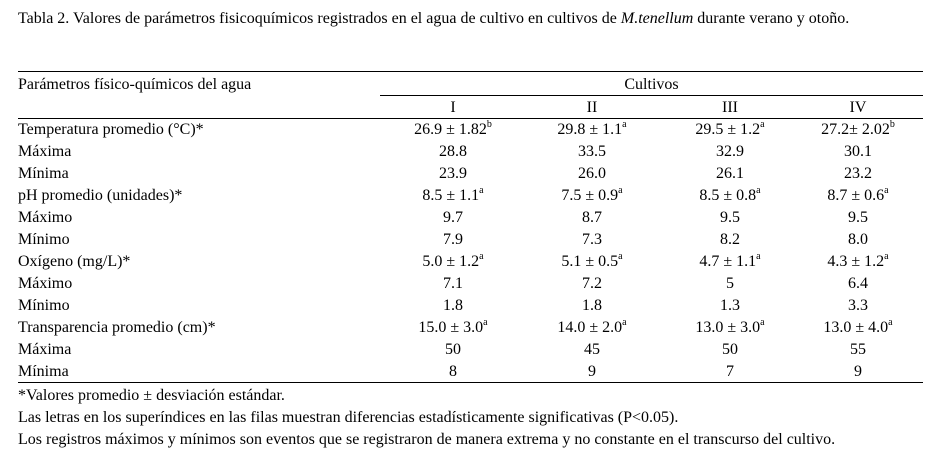 This screenshot has height=474, width=939. I want to click on table-cell: 30.1, so click(858, 152).